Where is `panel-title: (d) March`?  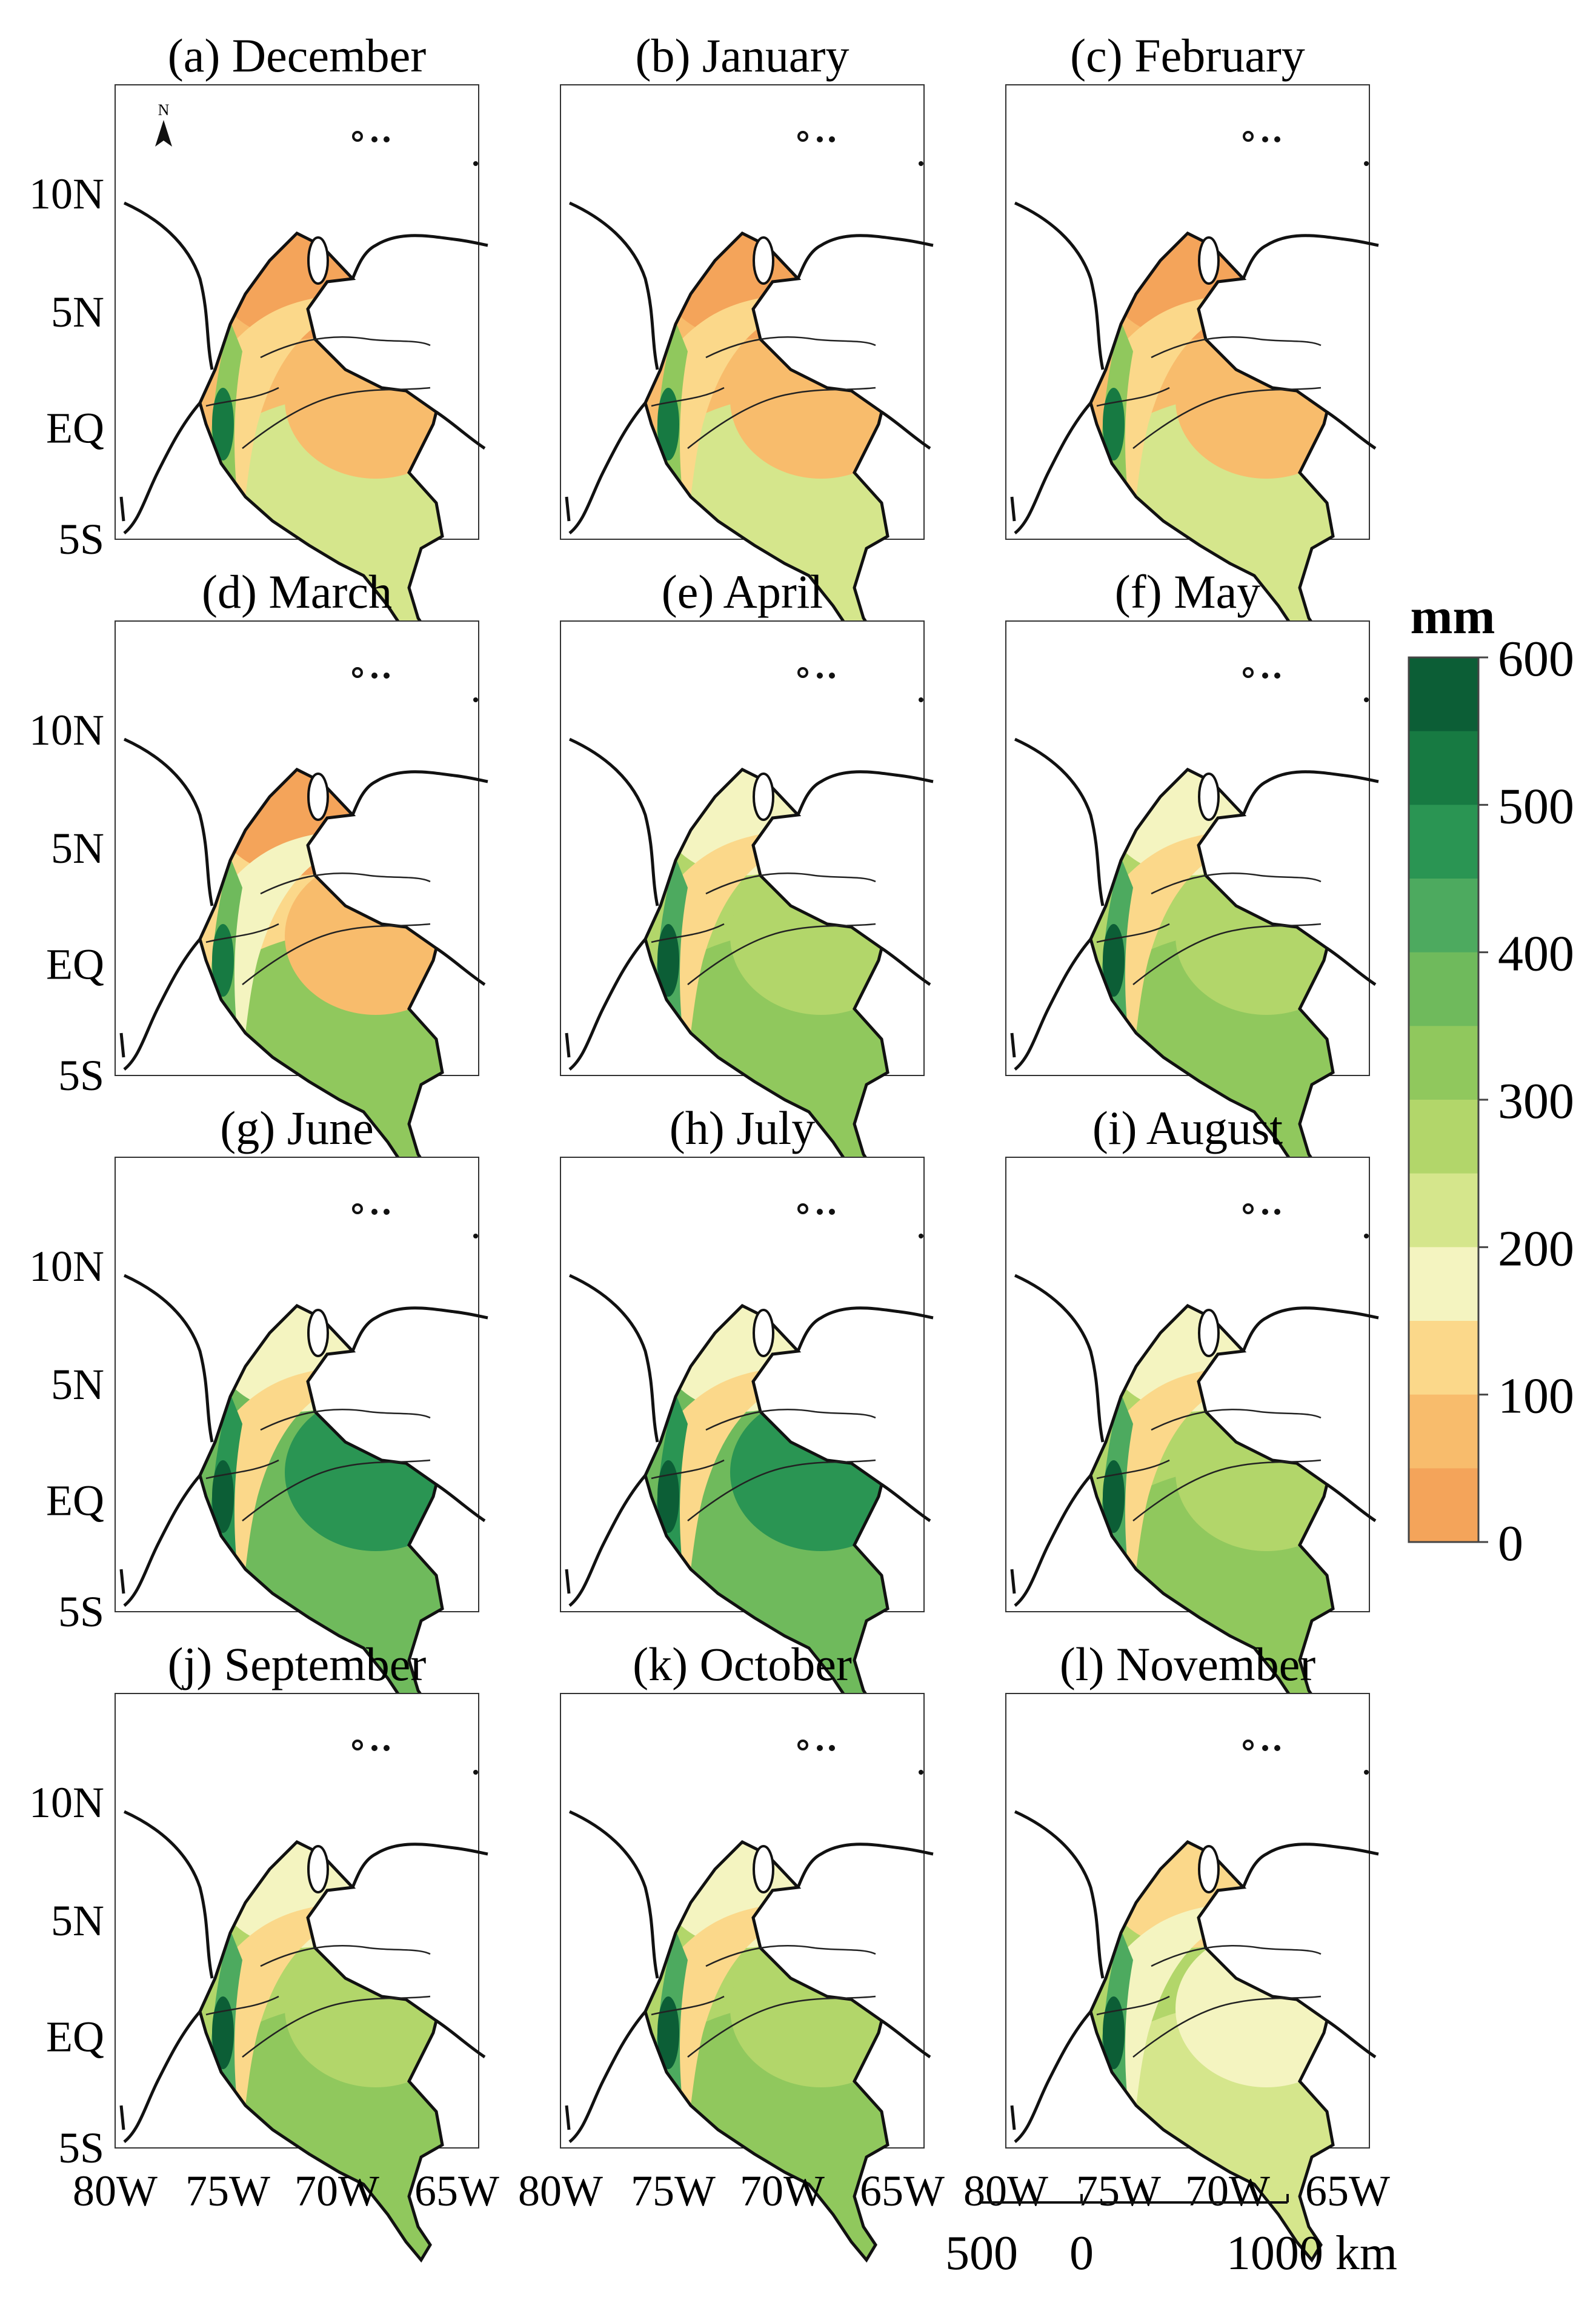
panel-title: (d) March is located at coordinates (297, 591).